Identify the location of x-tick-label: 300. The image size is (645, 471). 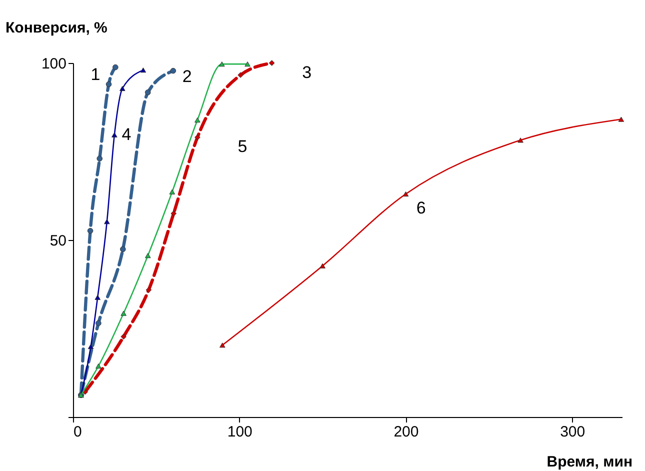
(573, 432).